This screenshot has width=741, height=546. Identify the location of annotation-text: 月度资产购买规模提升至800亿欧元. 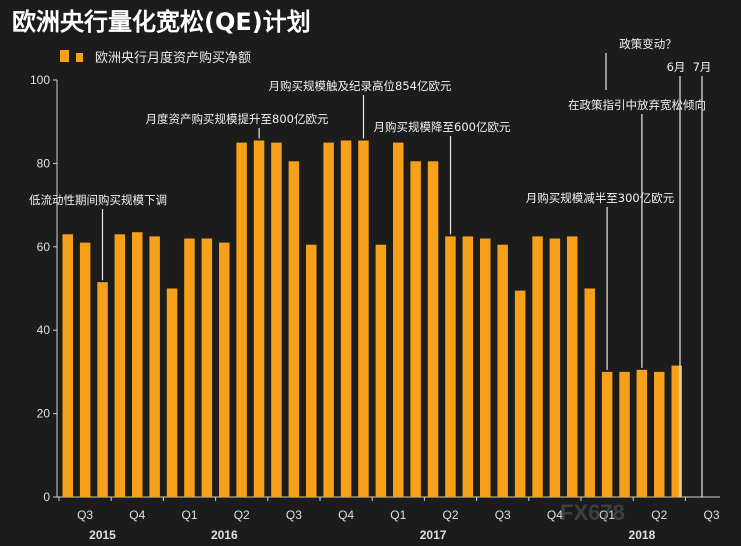
(237, 119).